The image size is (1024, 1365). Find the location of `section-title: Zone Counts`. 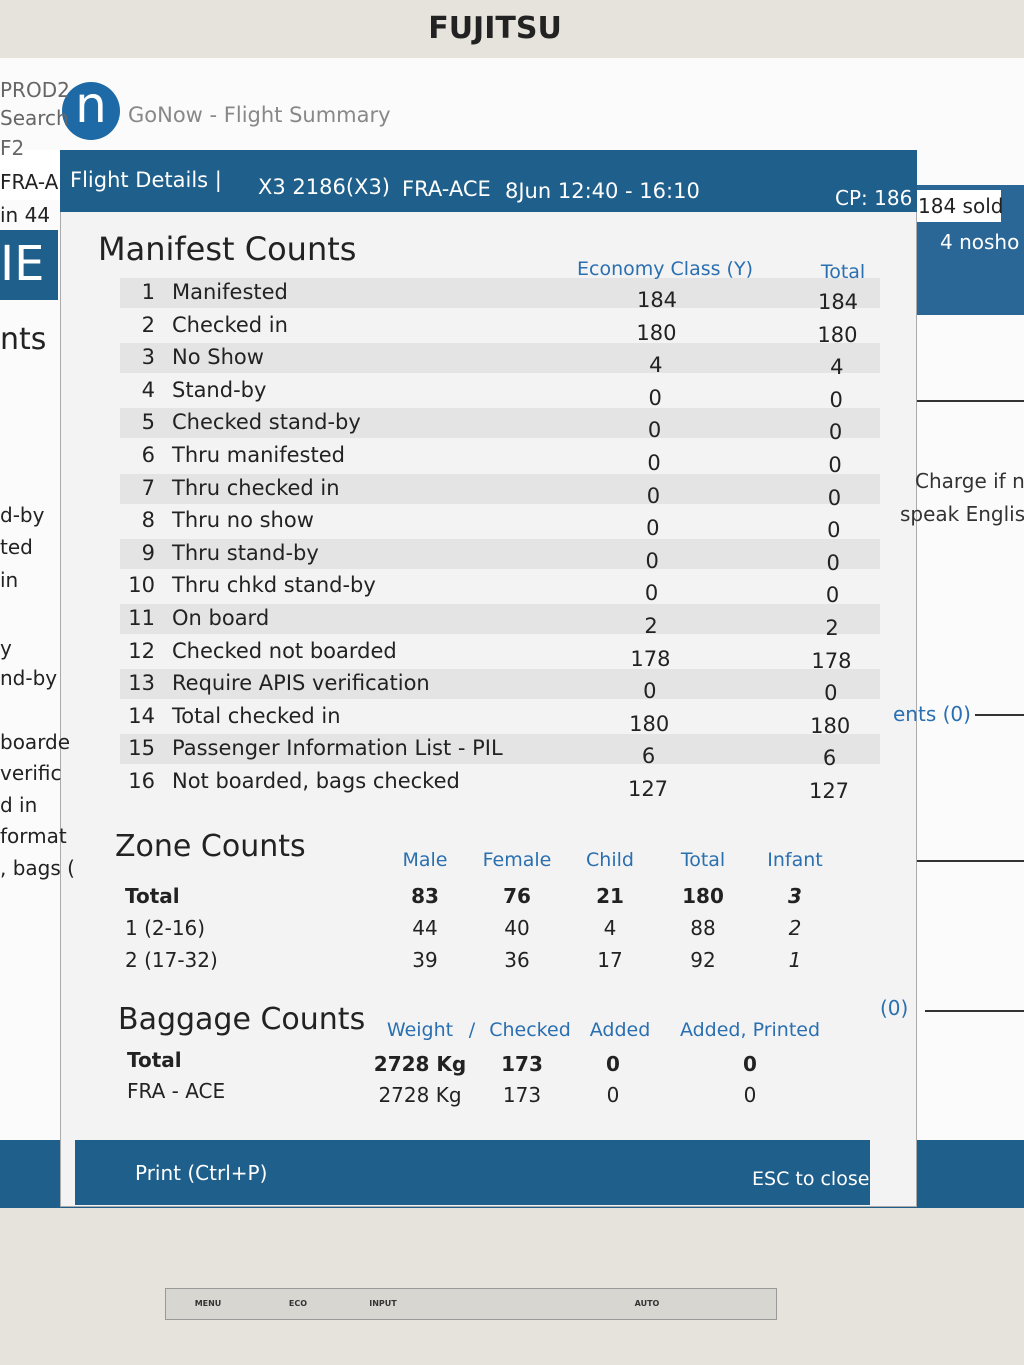

section-title: Zone Counts is located at coordinates (210, 846).